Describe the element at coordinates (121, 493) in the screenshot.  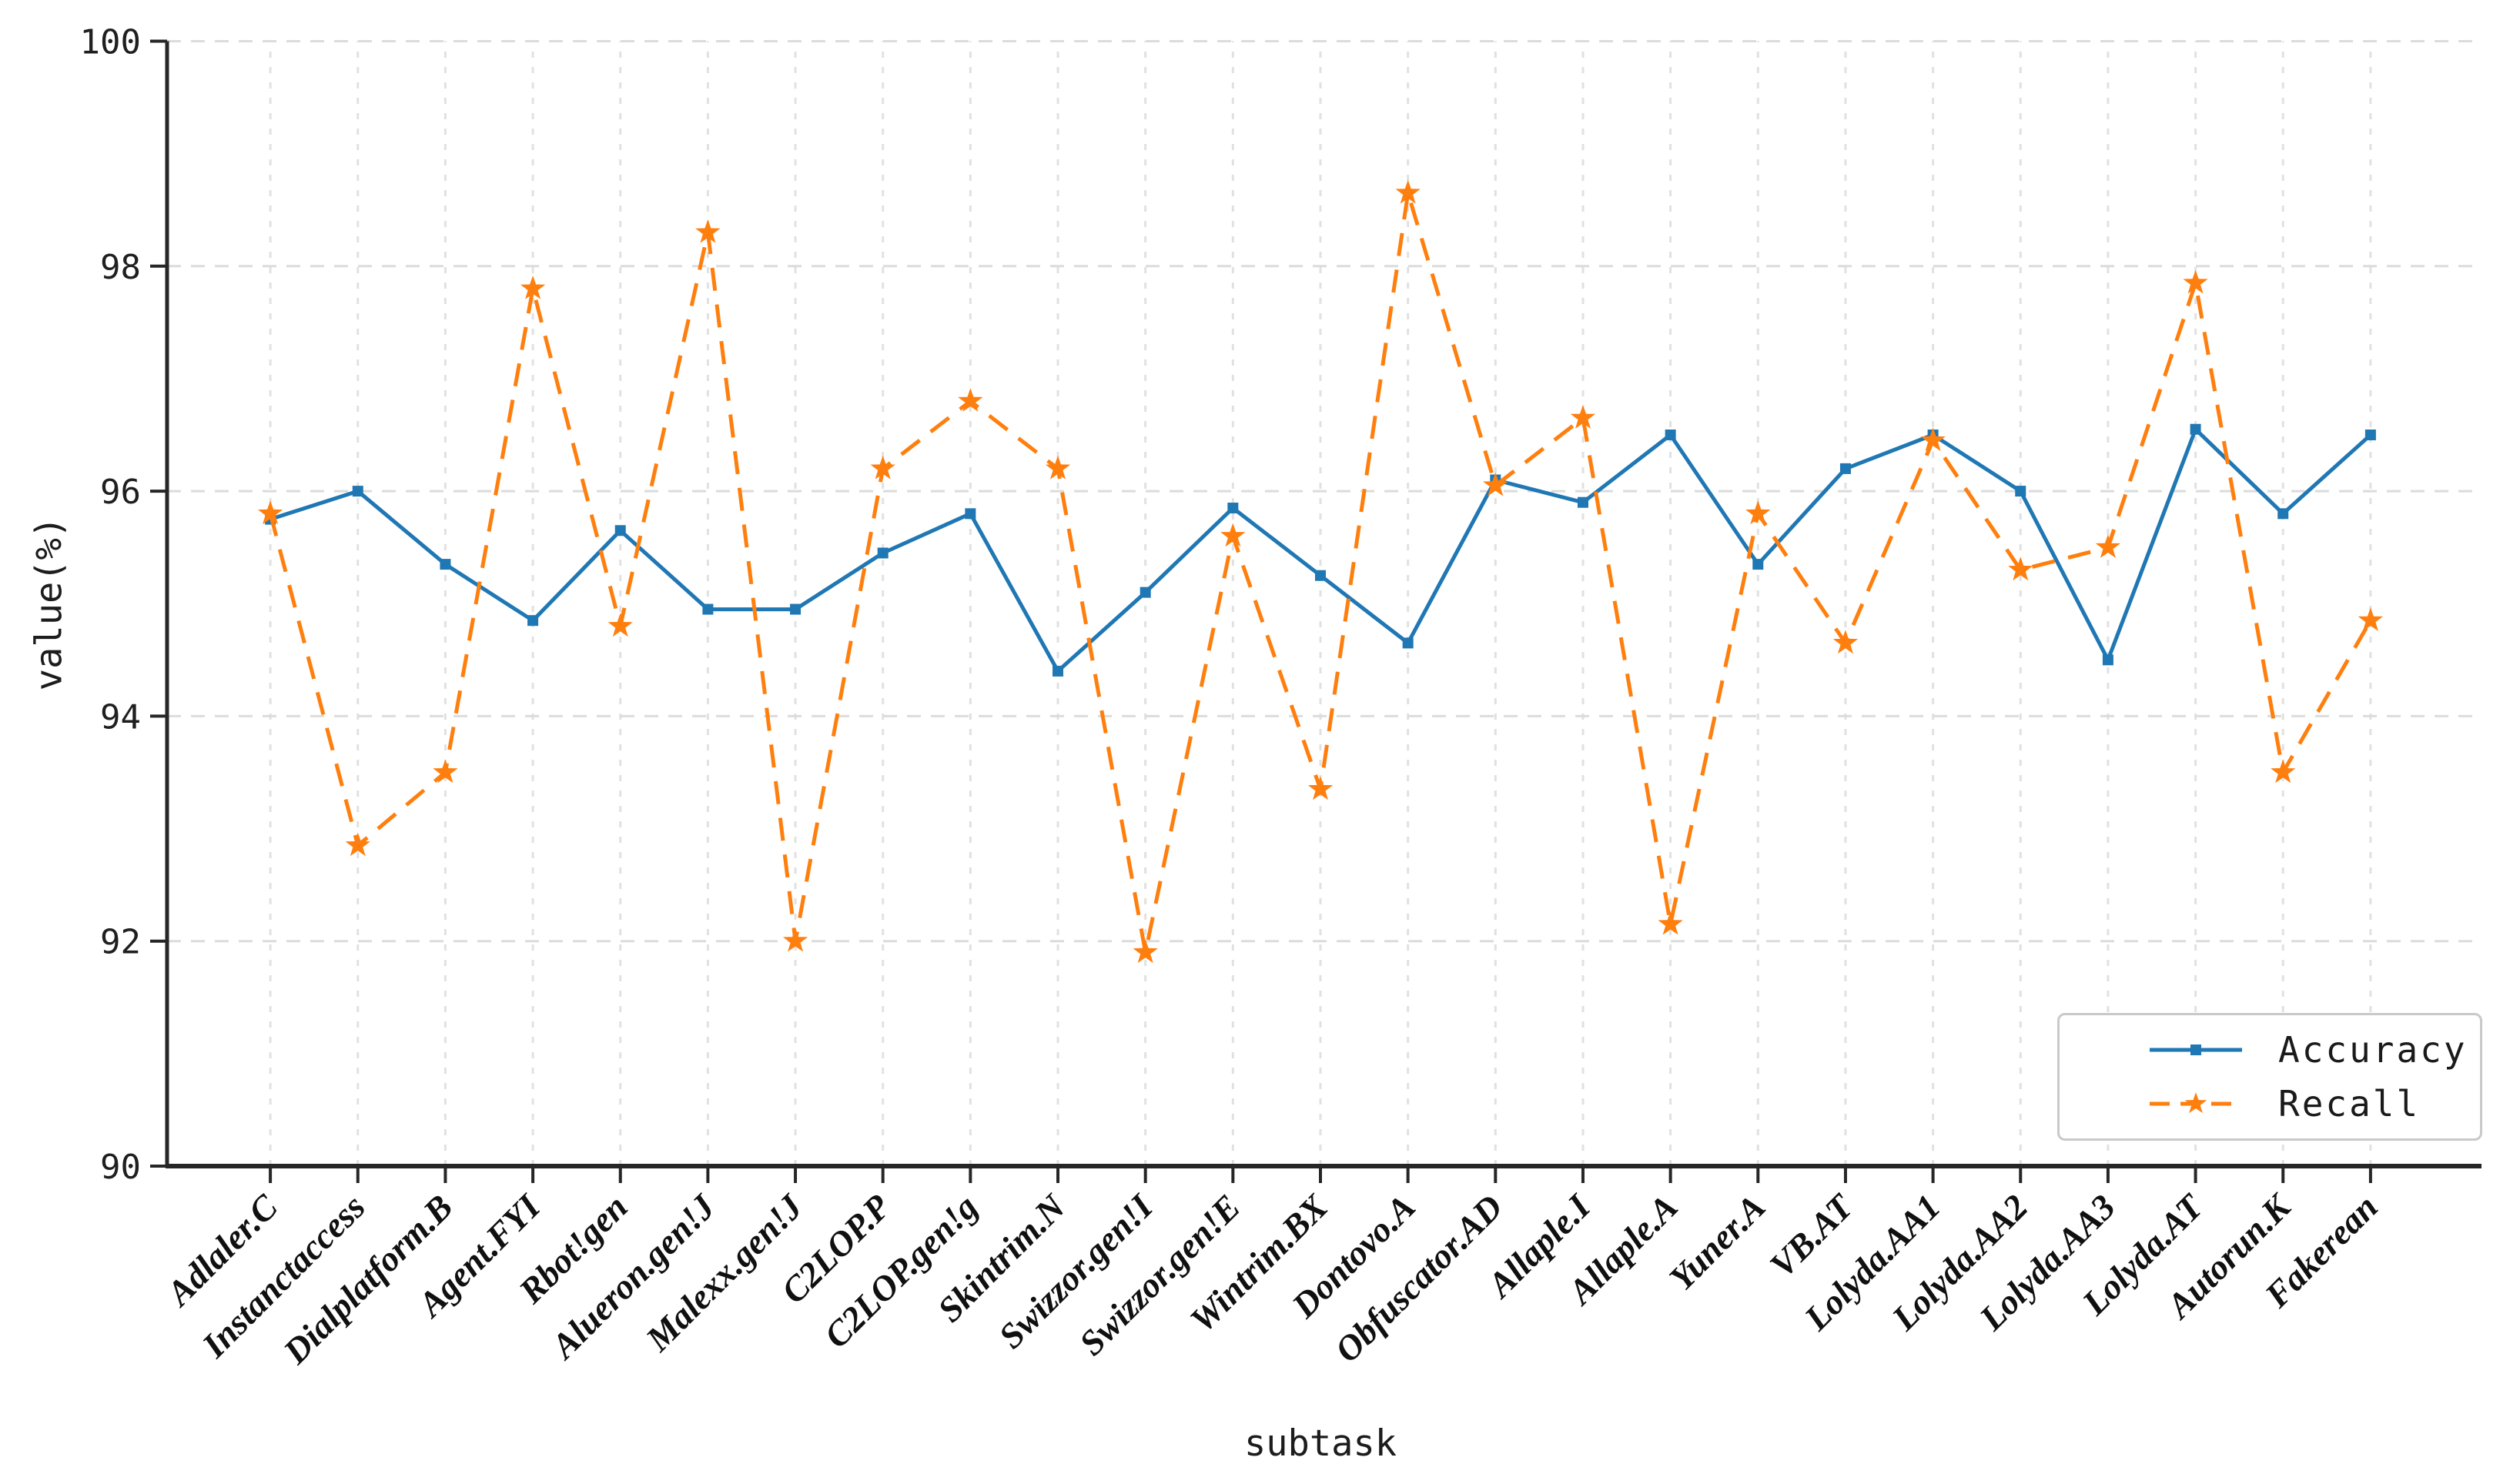
I see `y-tick-label: 96` at that location.